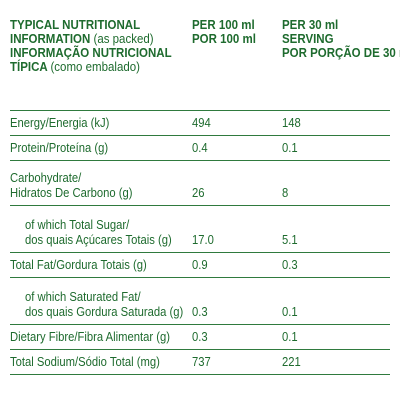  What do you see at coordinates (91, 53) in the screenshot?
I see `header-title-pt-line1: INFORMAÇÃO NUTRICIONAL` at bounding box center [91, 53].